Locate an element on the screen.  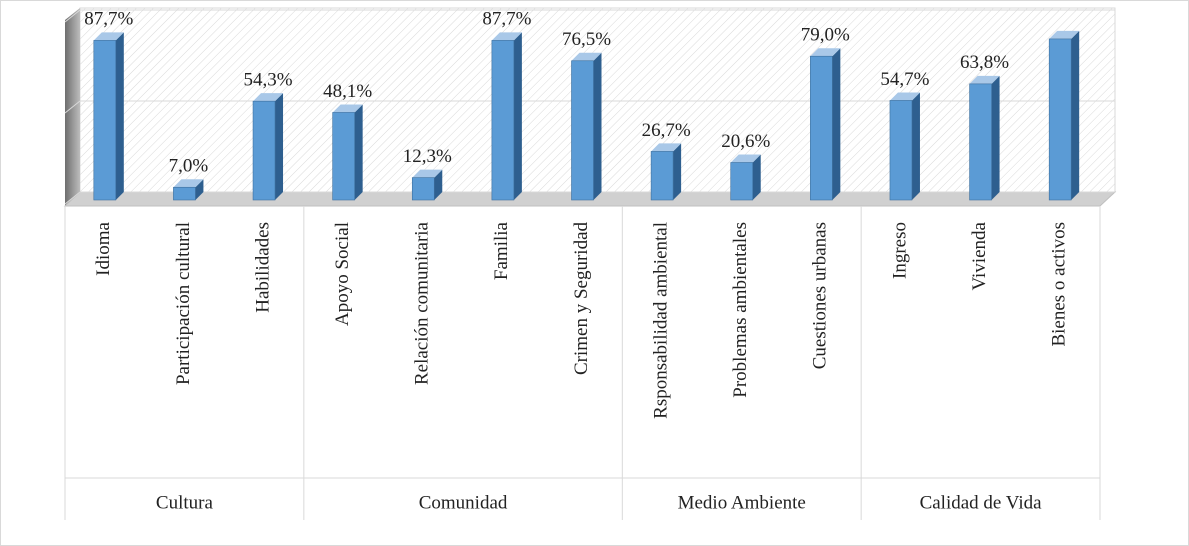
x-tick-label: Familia is located at coordinates (501, 250).